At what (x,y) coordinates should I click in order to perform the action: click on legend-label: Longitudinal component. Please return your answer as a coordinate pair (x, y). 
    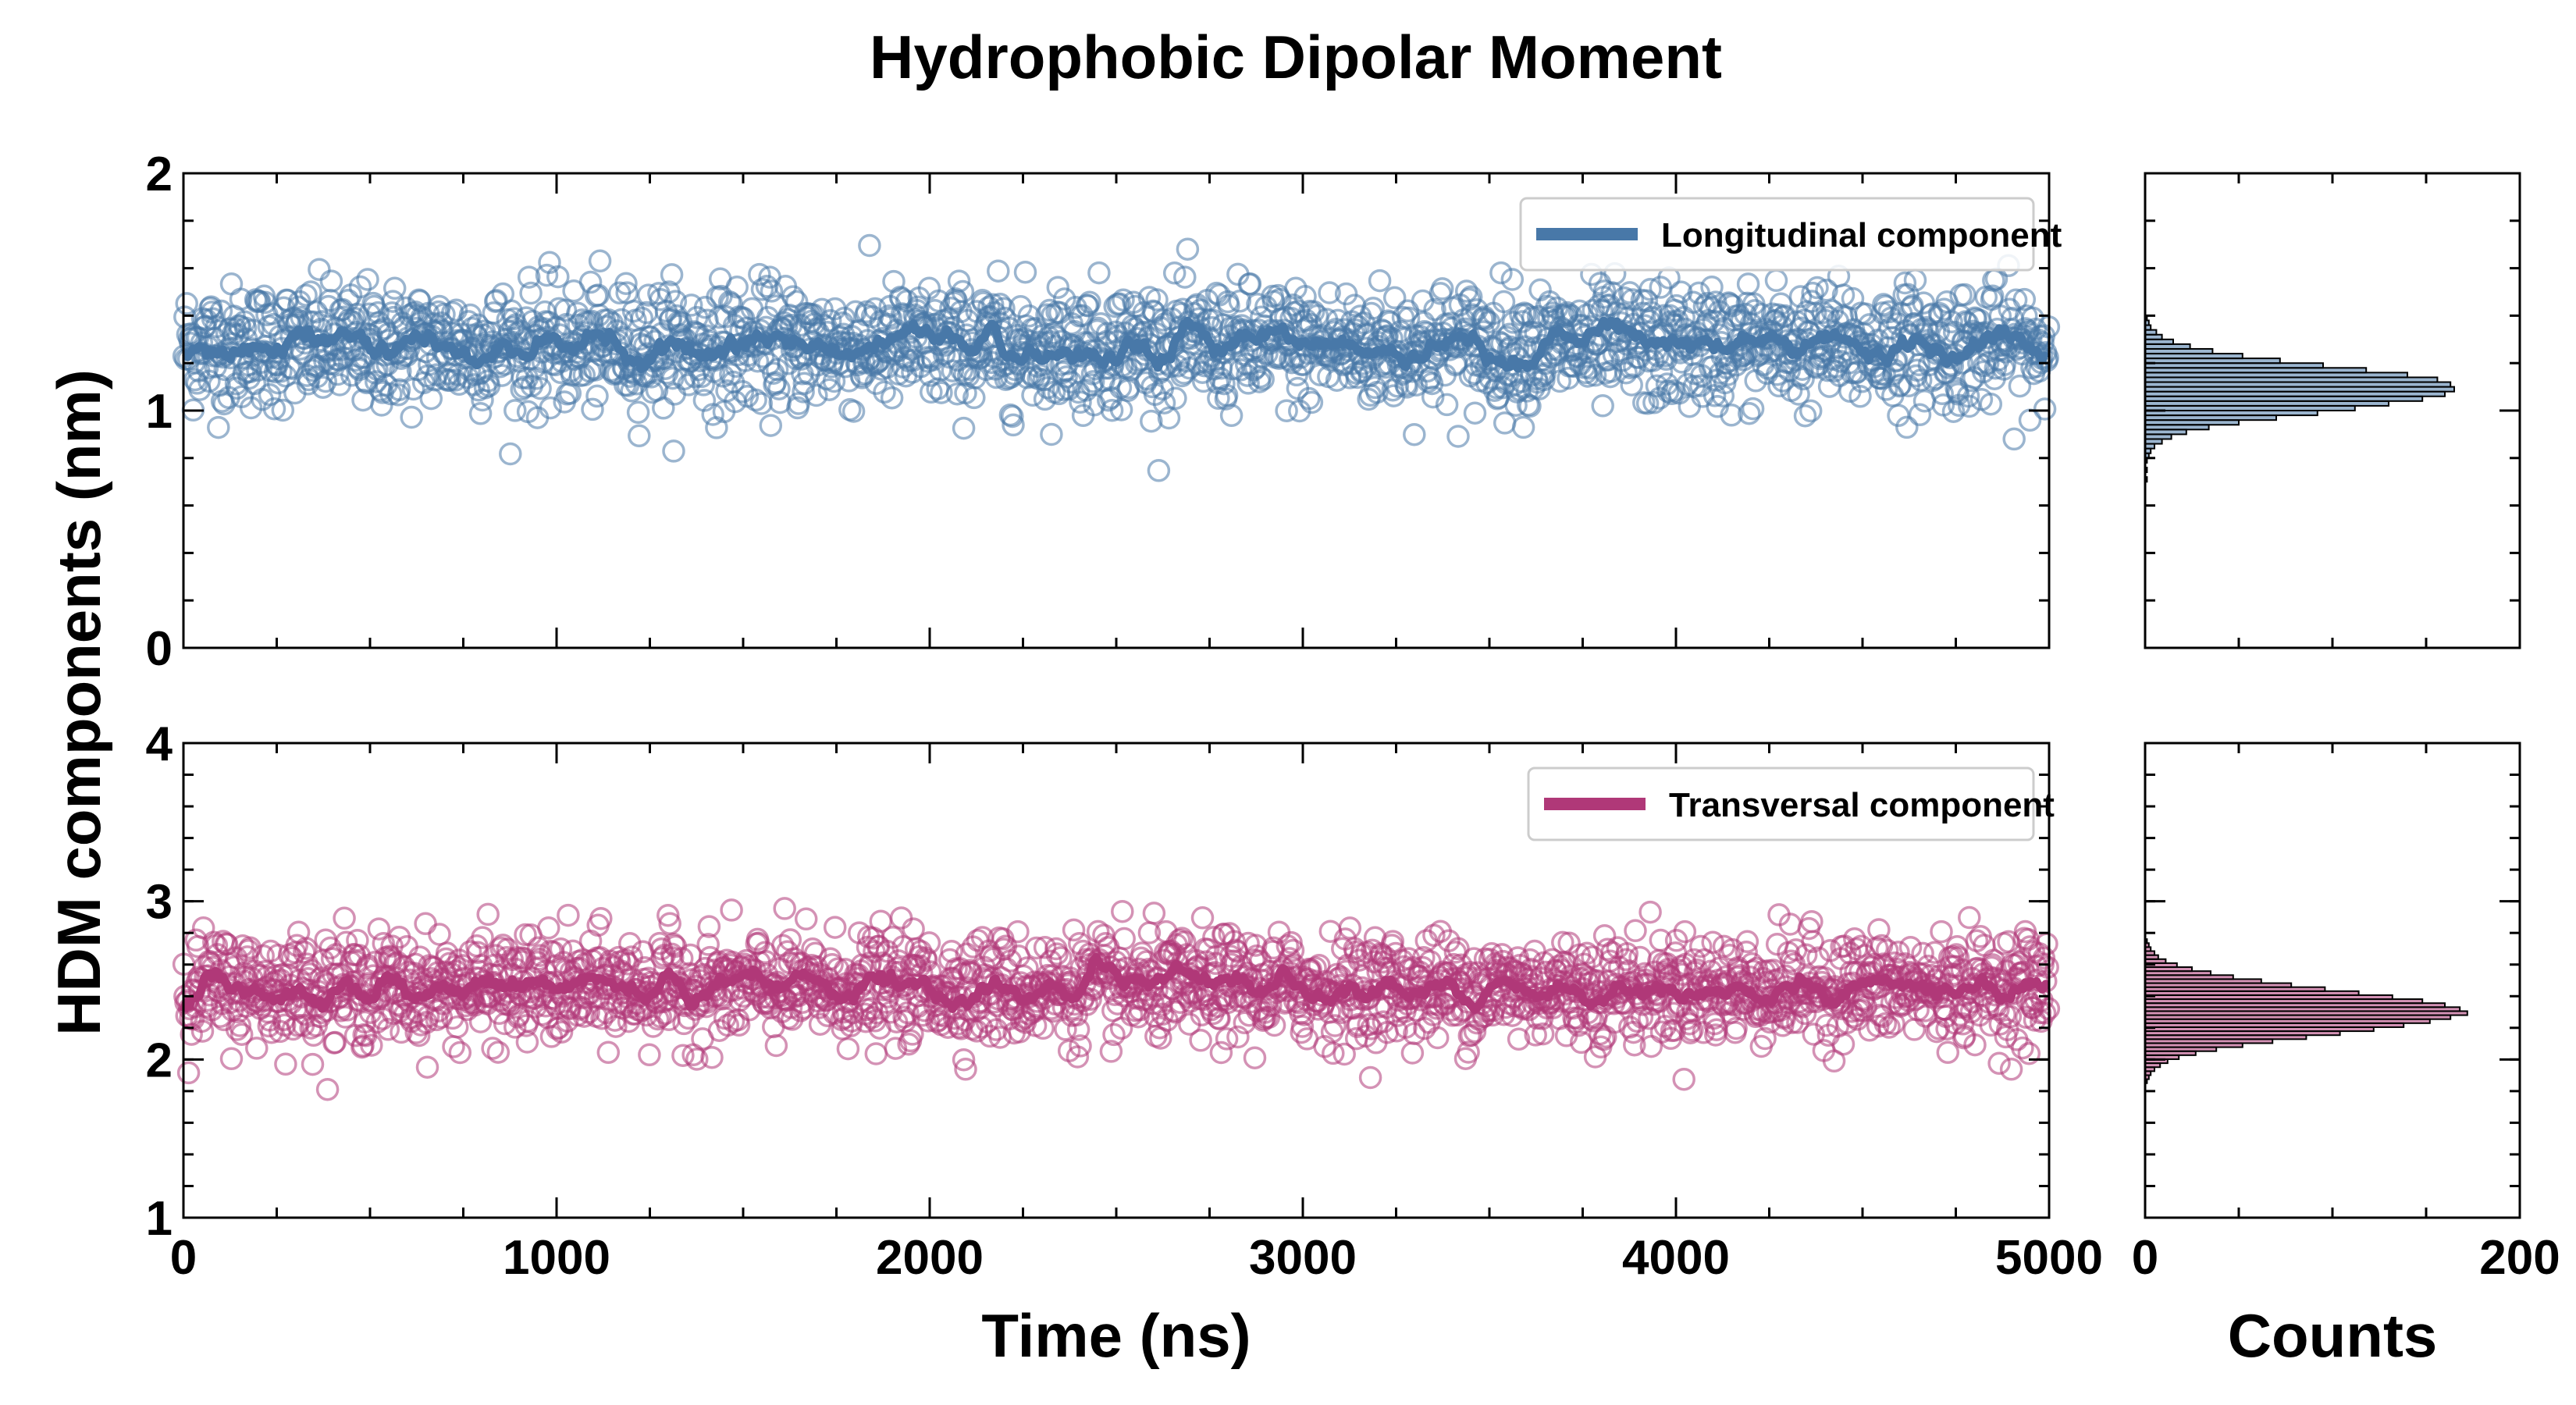
    Looking at the image, I should click on (1861, 235).